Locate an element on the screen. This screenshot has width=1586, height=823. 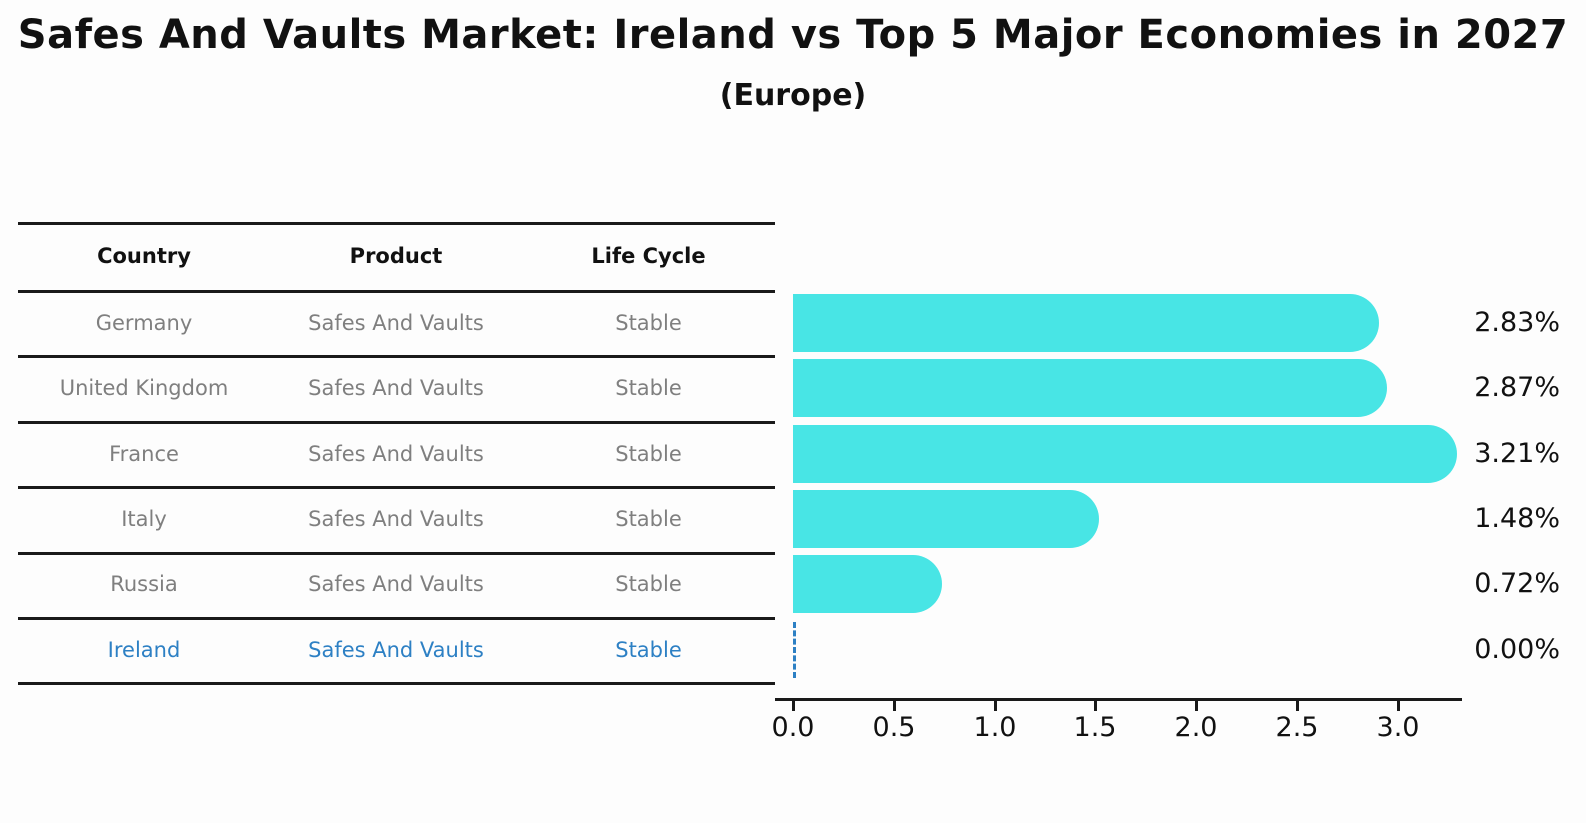
bar-germany is located at coordinates (1086, 323).